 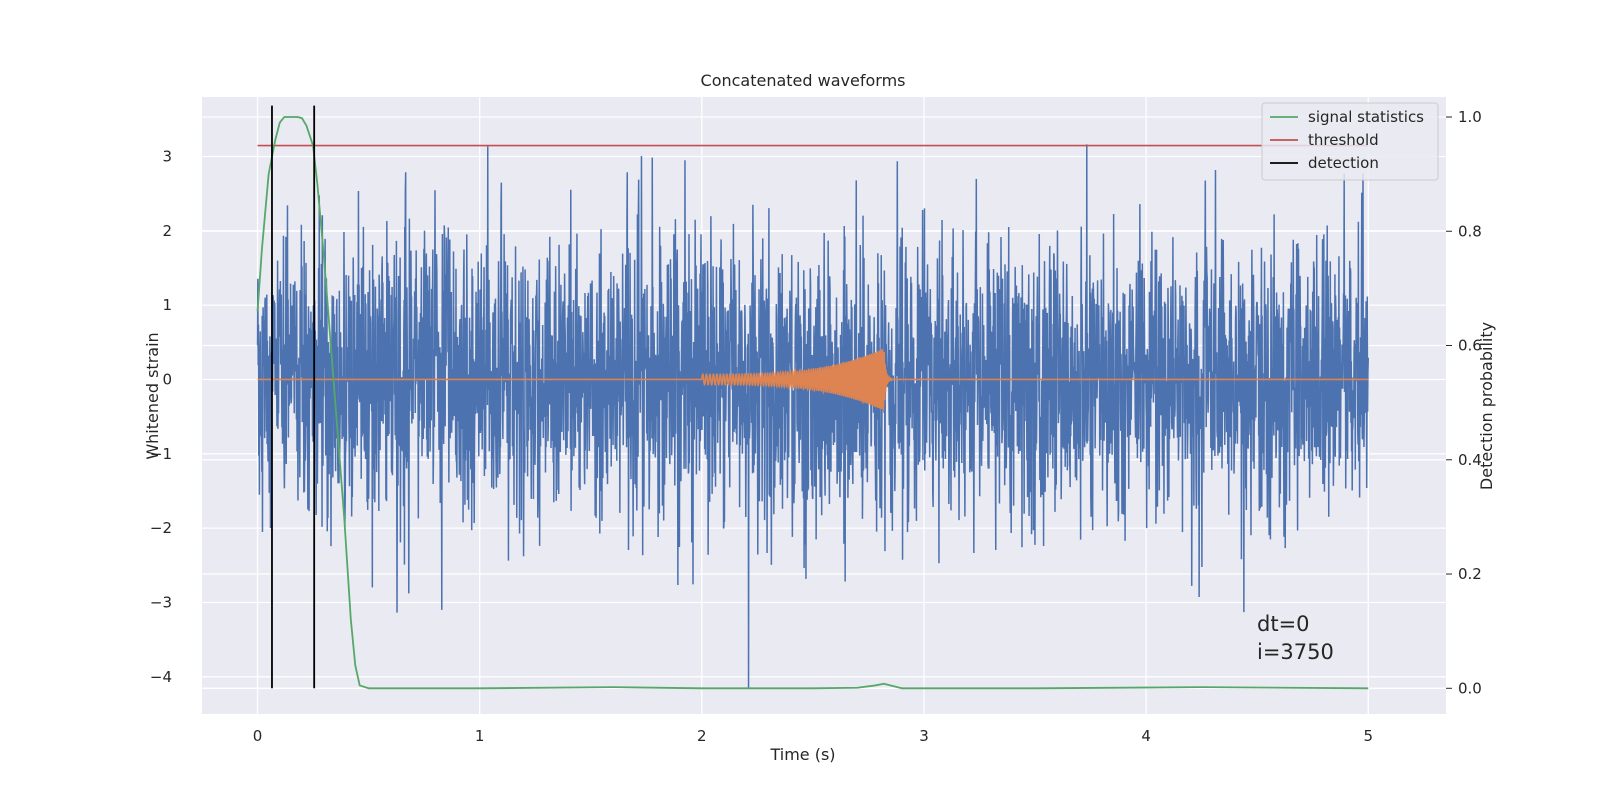 I want to click on legend-label: detection, so click(x=1343, y=163).